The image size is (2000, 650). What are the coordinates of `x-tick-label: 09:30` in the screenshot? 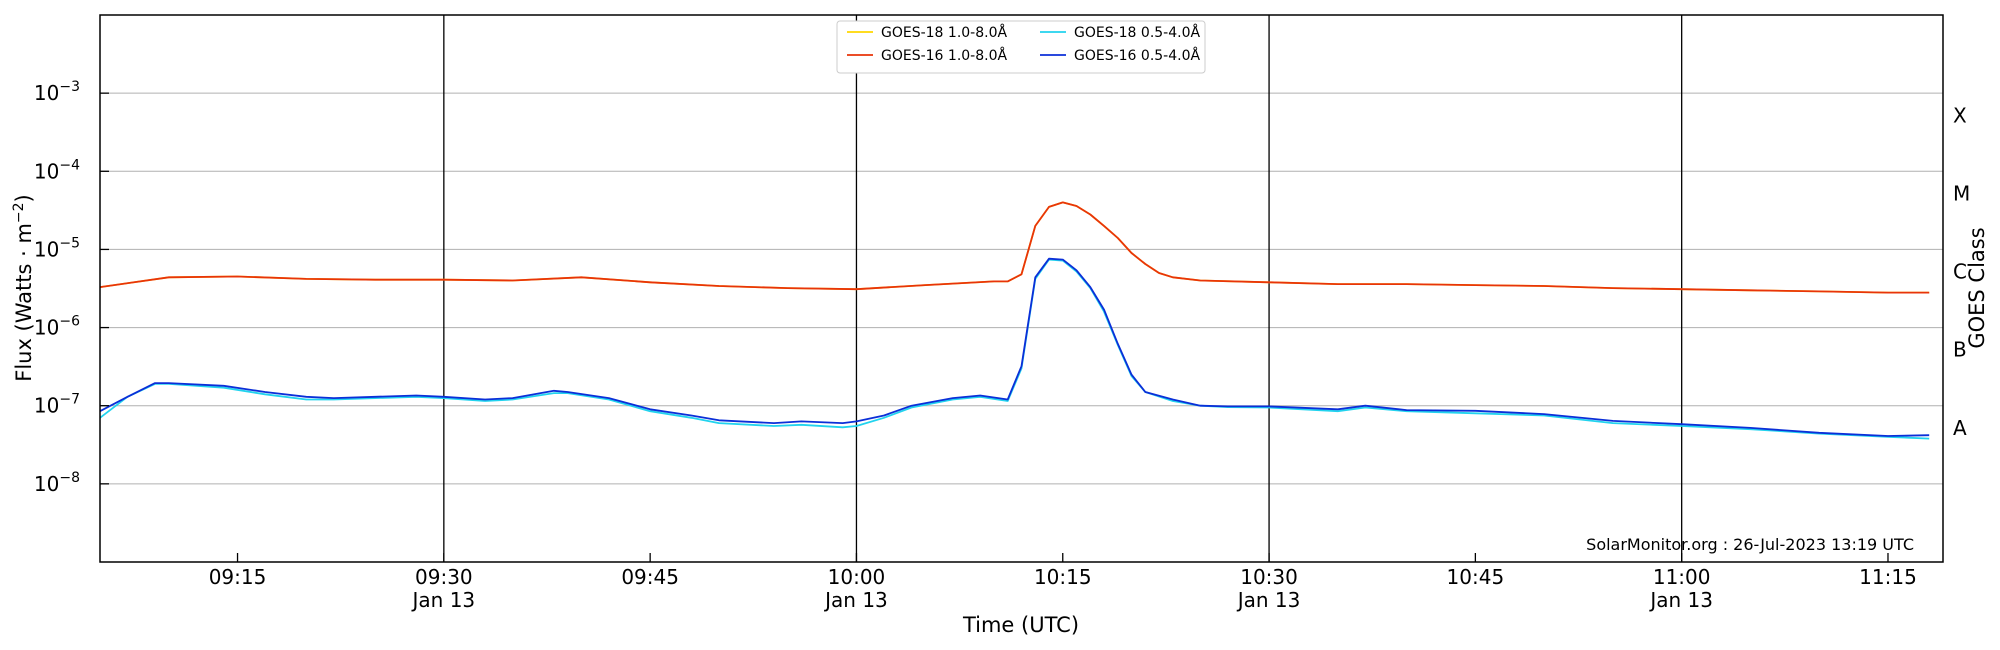 It's located at (444, 577).